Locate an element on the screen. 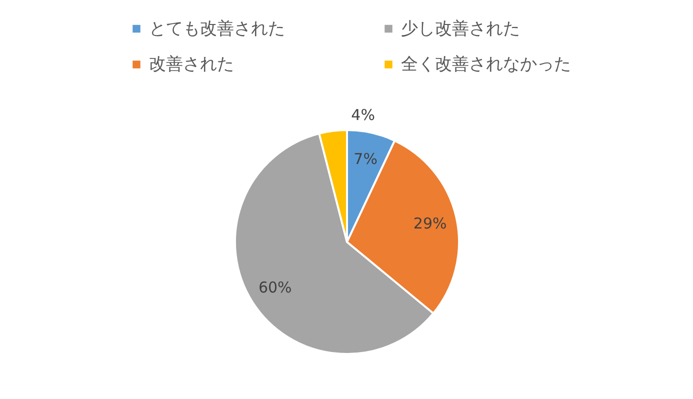 This screenshot has width=693, height=399. data-label: 4% is located at coordinates (363, 115).